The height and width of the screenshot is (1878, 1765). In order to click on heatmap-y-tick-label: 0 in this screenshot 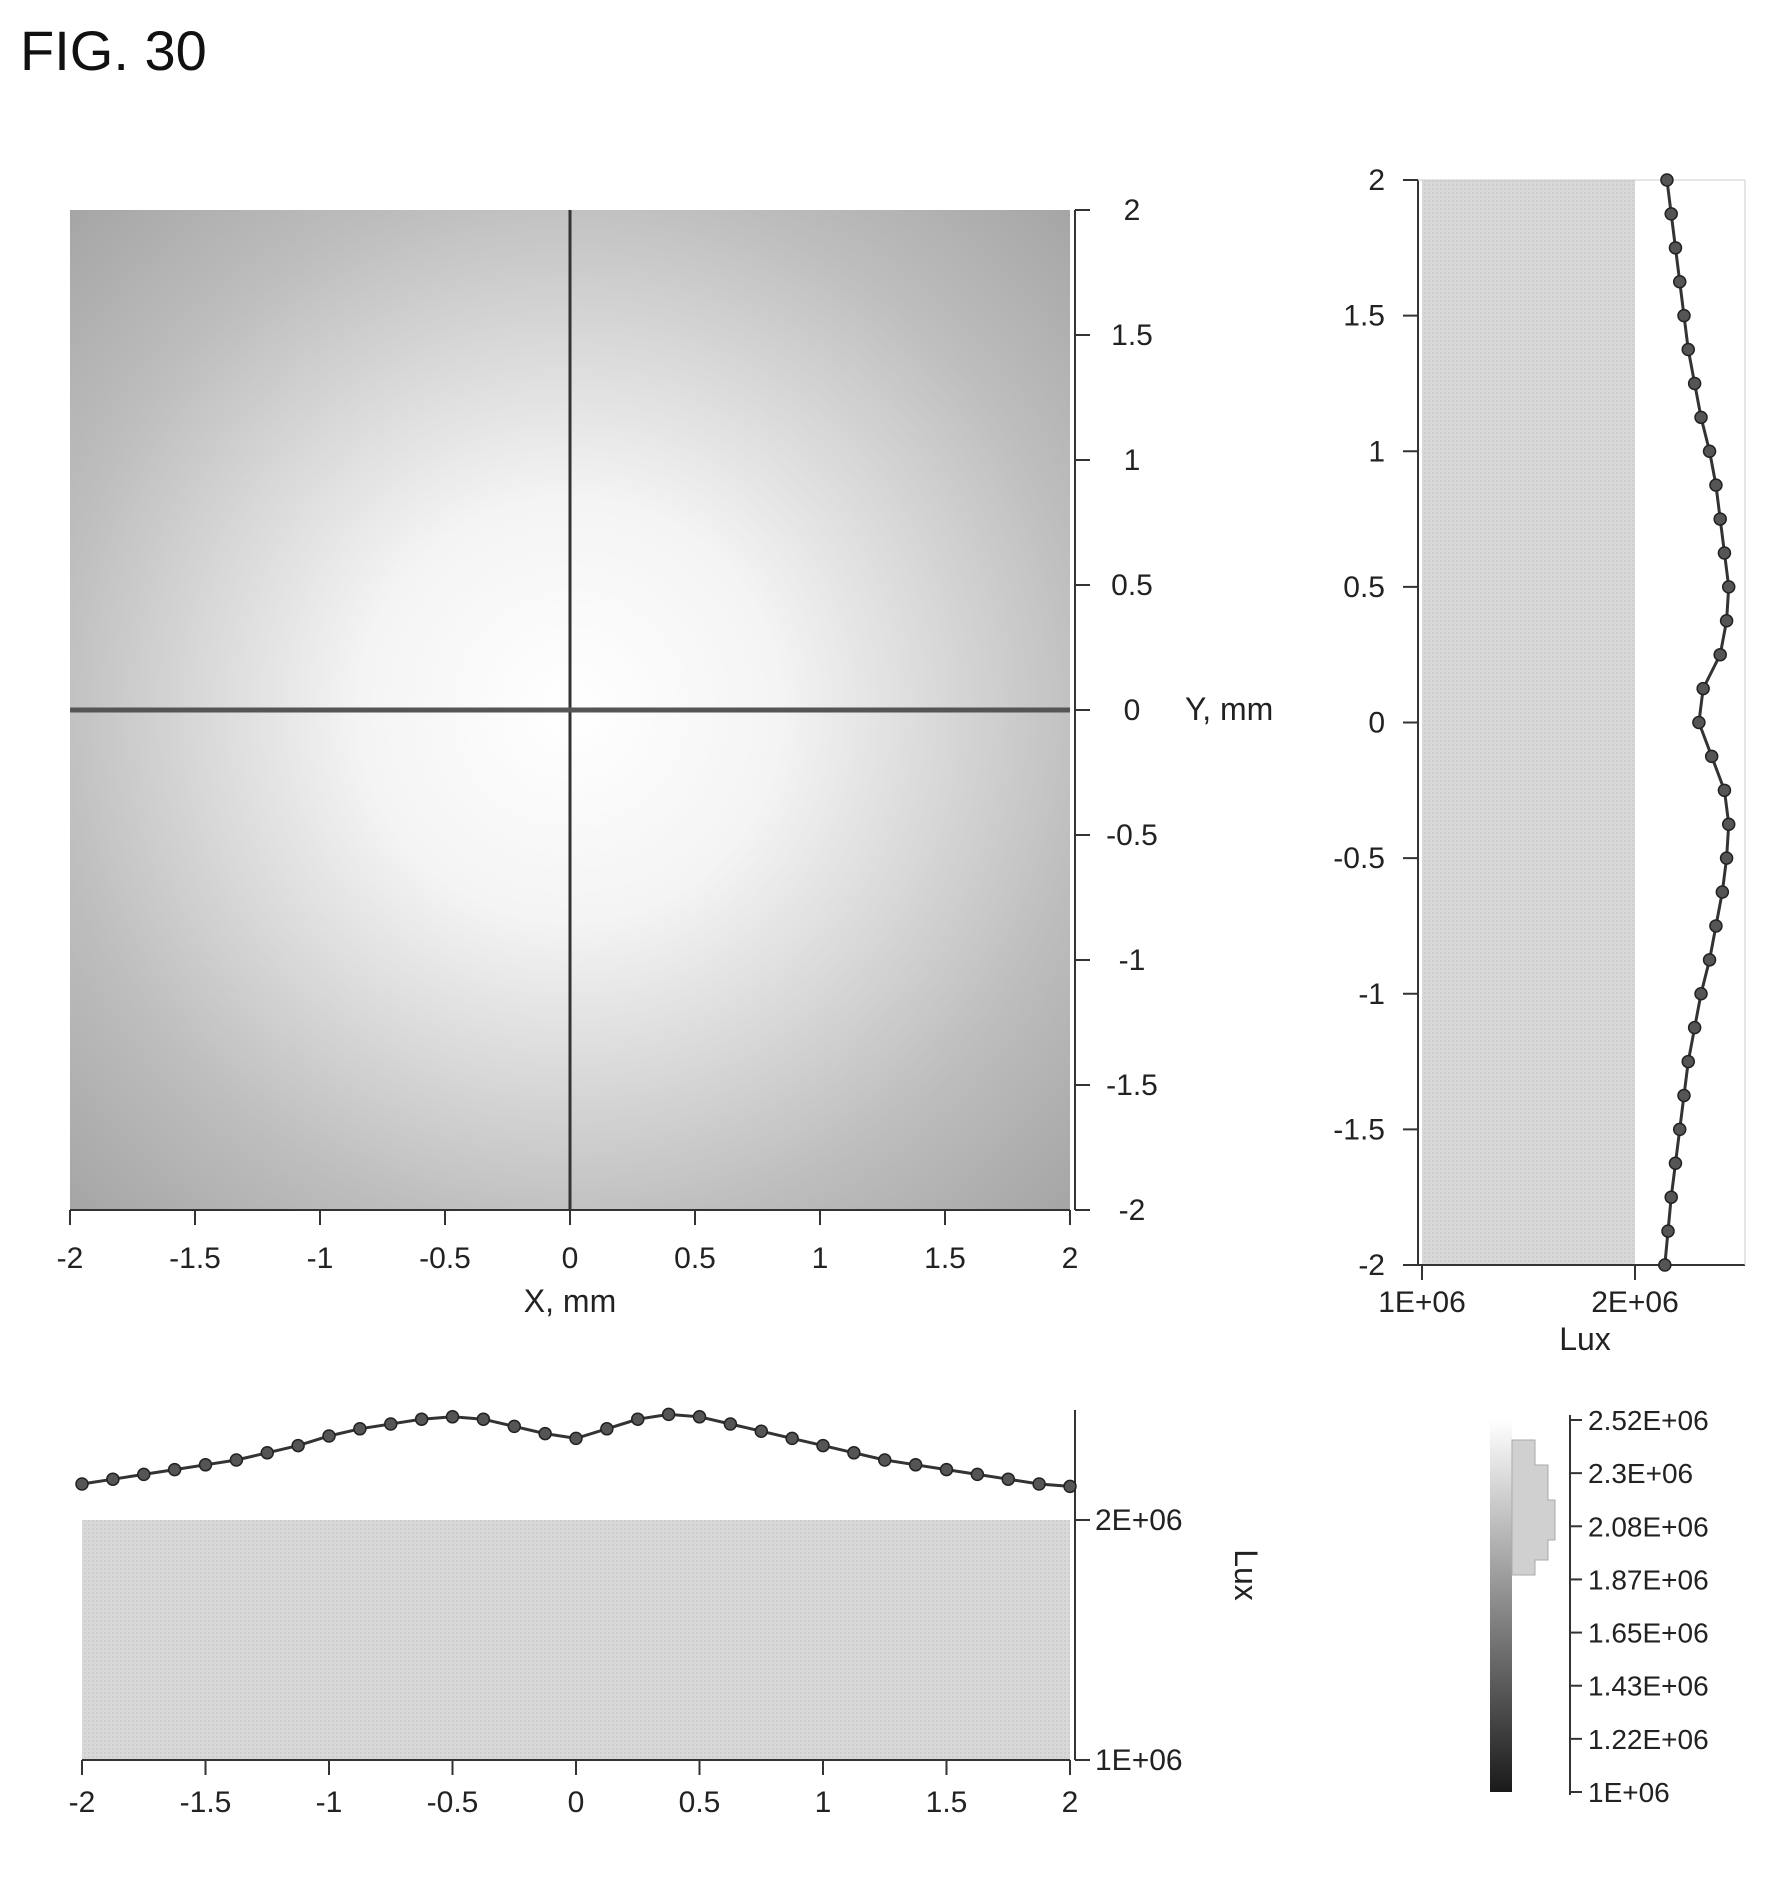, I will do `click(1132, 710)`.